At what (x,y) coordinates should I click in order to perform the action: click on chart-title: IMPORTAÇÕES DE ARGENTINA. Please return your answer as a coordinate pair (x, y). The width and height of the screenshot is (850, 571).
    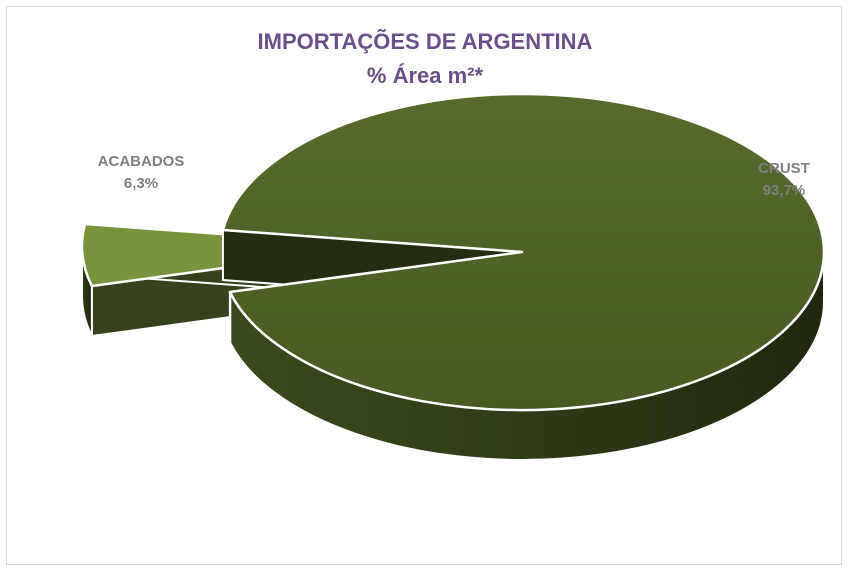
    Looking at the image, I should click on (425, 41).